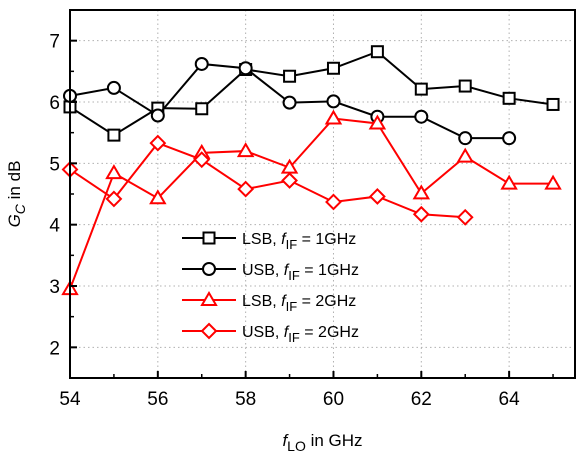  I want to click on y-axis-label-rest: in dB, so click(14, 182).